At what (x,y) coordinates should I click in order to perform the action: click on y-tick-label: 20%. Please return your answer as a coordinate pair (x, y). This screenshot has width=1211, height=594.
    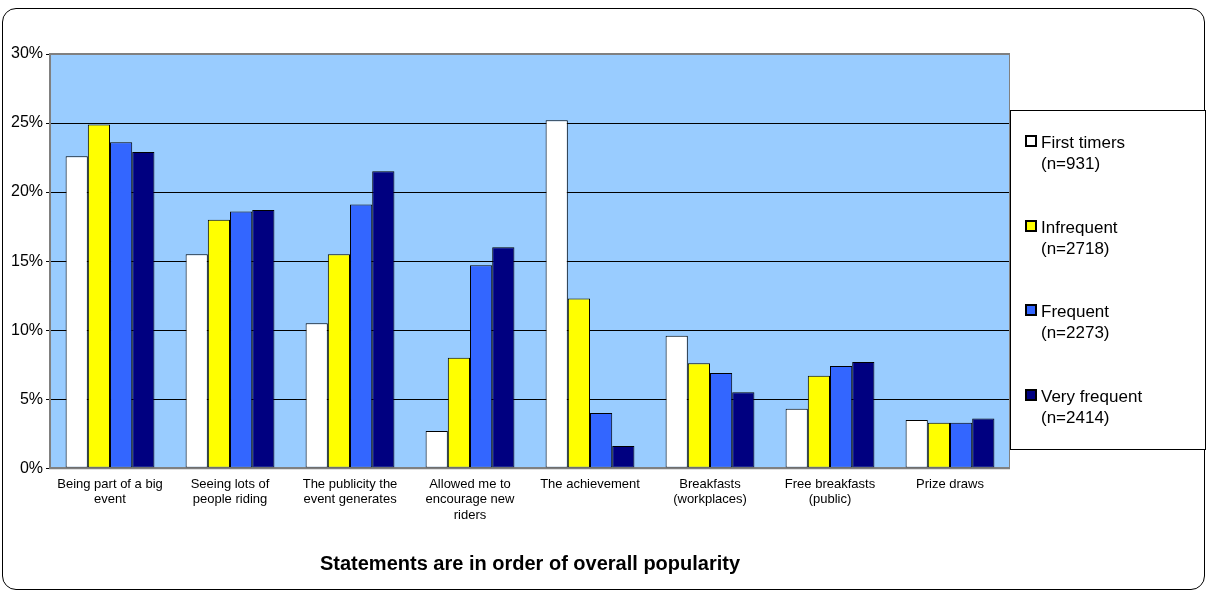
    Looking at the image, I should click on (27, 191).